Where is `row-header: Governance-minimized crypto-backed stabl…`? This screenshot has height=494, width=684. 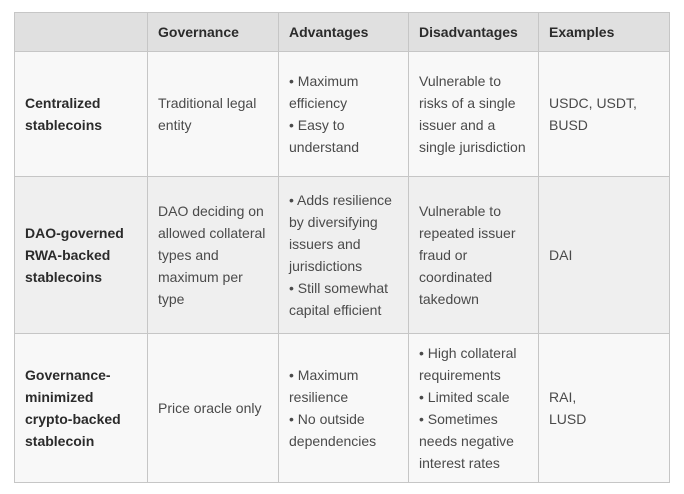
row-header: Governance-minimized crypto-backed stabl… is located at coordinates (81, 408).